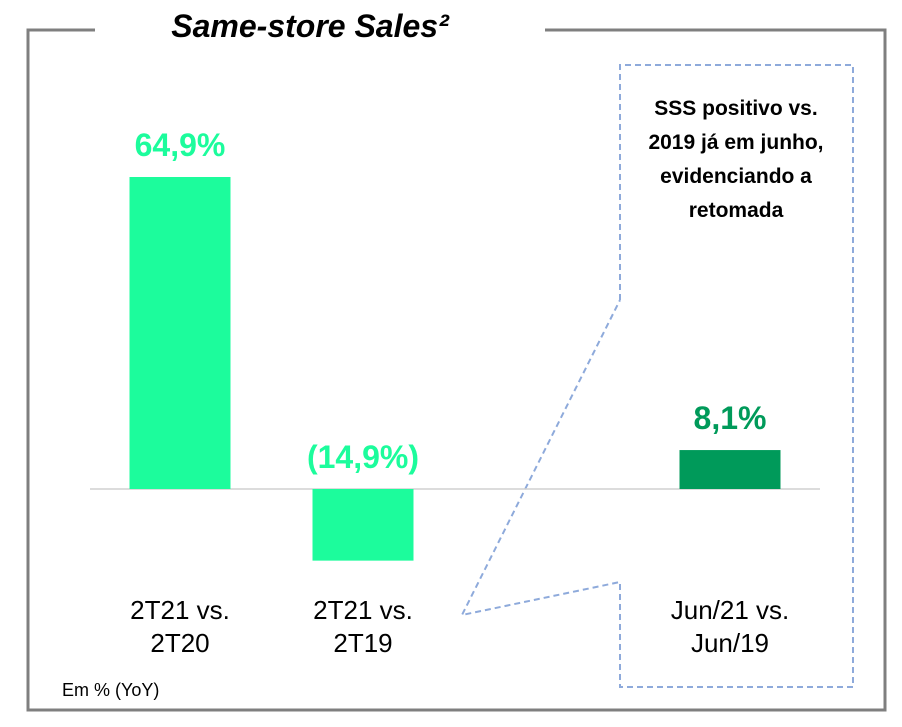  Describe the element at coordinates (180, 145) in the screenshot. I see `value-label: 64,9%` at that location.